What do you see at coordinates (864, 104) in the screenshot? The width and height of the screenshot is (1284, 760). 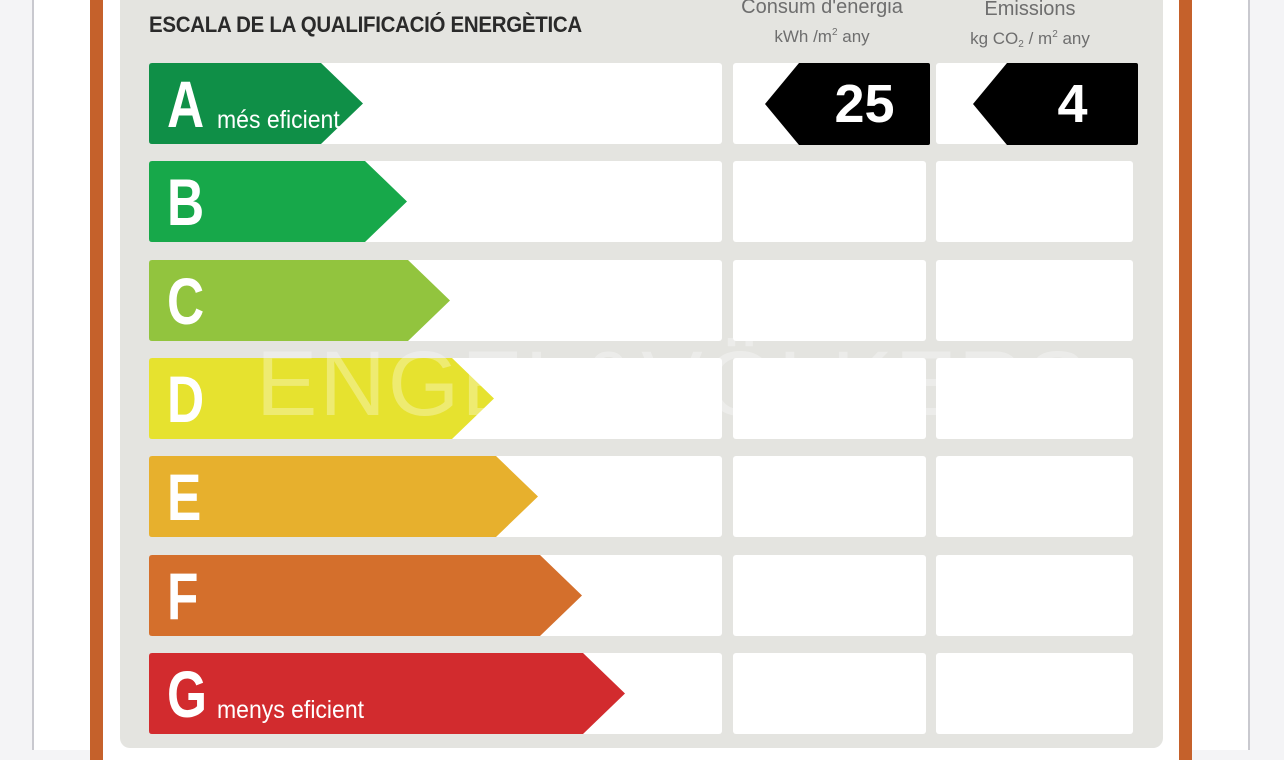 I see `consum-indicator-value: 25` at bounding box center [864, 104].